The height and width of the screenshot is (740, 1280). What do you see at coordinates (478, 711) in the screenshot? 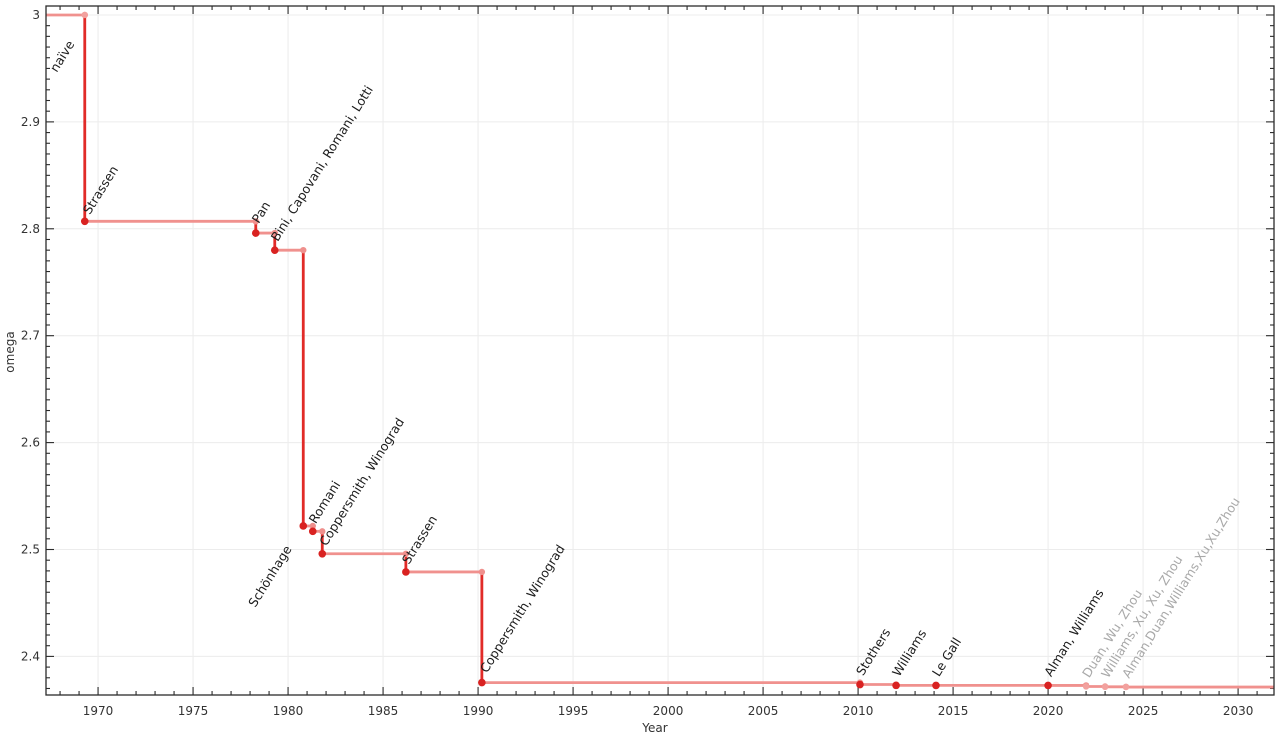
I see `x-tick-label: 1990` at bounding box center [478, 711].